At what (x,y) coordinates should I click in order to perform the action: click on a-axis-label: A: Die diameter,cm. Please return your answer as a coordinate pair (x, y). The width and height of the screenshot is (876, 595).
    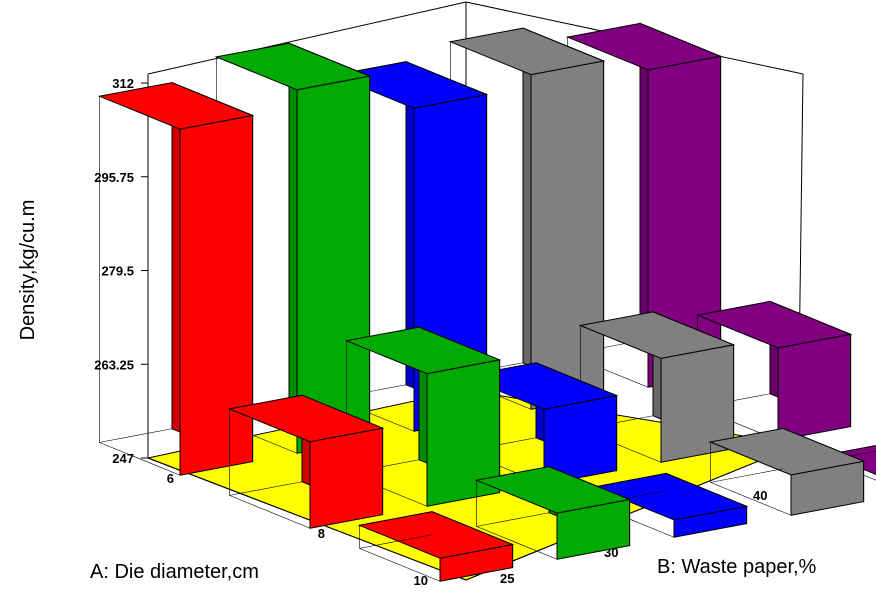
    Looking at the image, I should click on (174, 572).